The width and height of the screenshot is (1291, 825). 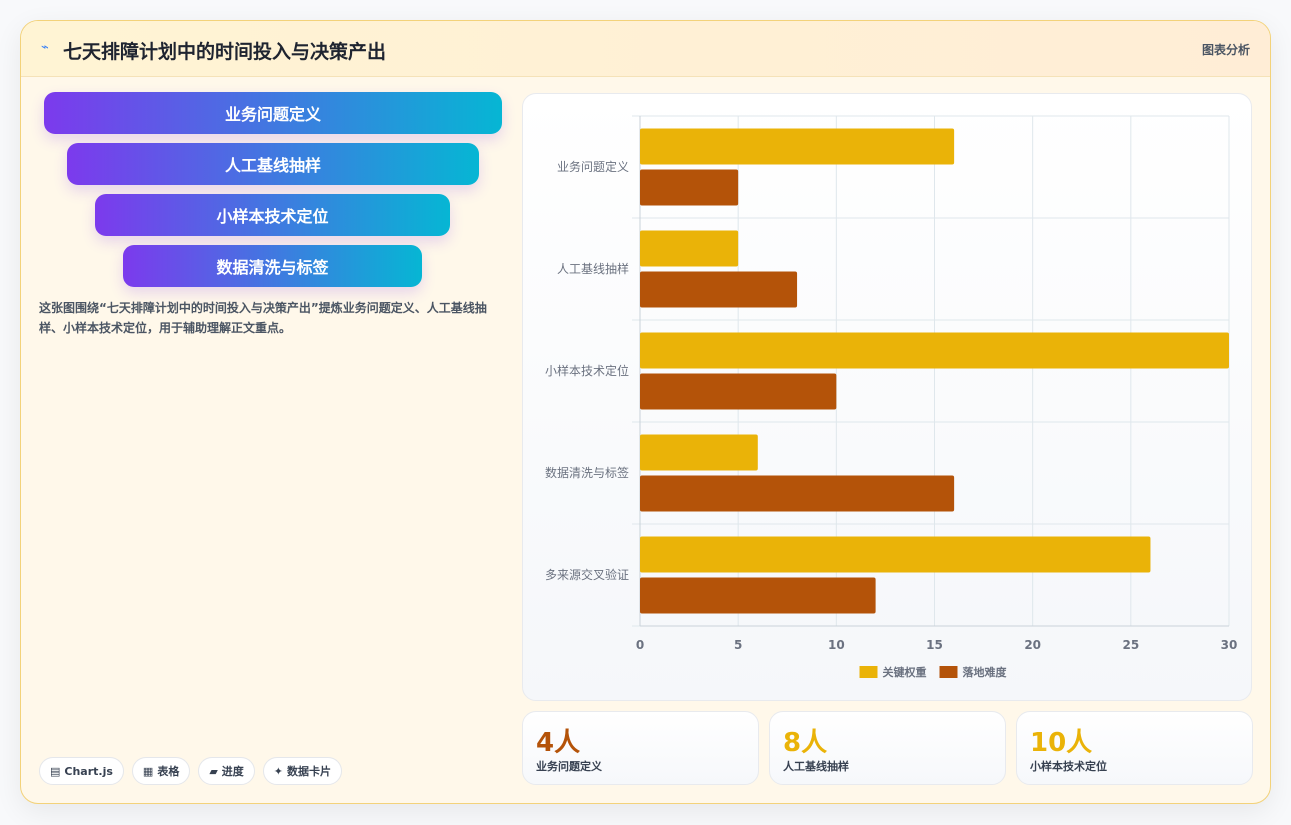 I want to click on chip-table: ▦ 表格, so click(x=161, y=771).